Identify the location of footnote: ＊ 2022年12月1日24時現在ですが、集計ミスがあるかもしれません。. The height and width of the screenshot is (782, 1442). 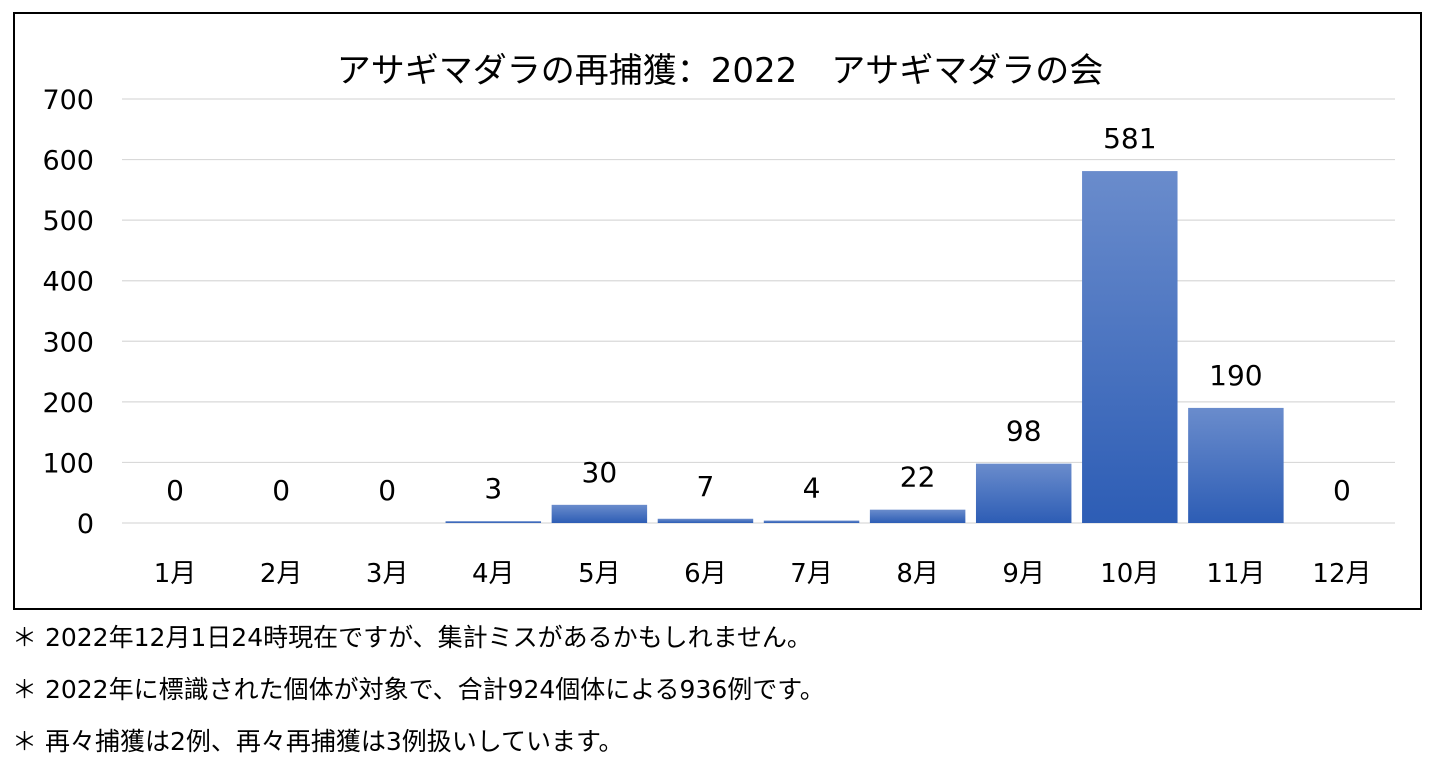
(412, 637).